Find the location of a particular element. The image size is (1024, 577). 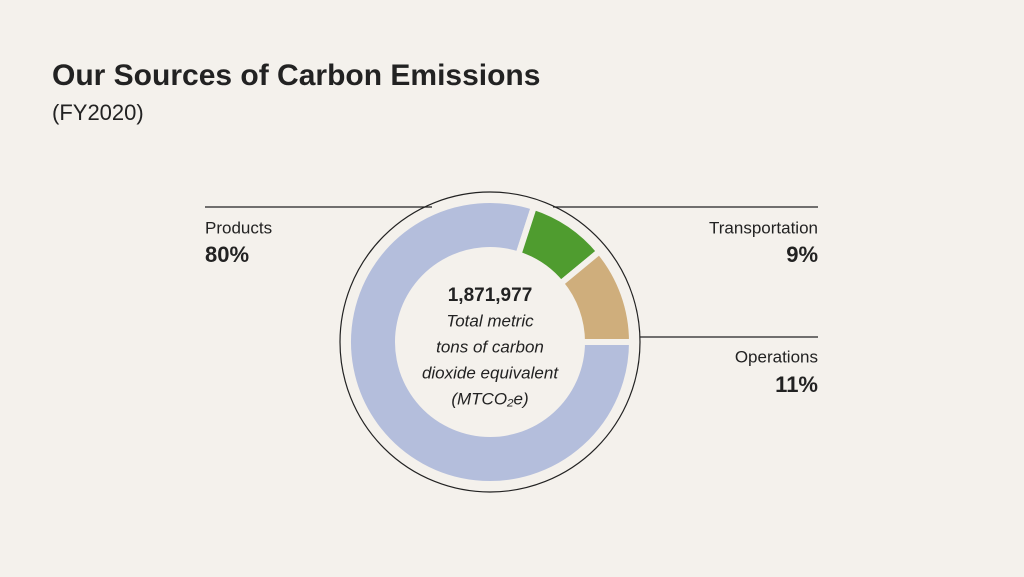

value-label: 9% is located at coordinates (802, 254).